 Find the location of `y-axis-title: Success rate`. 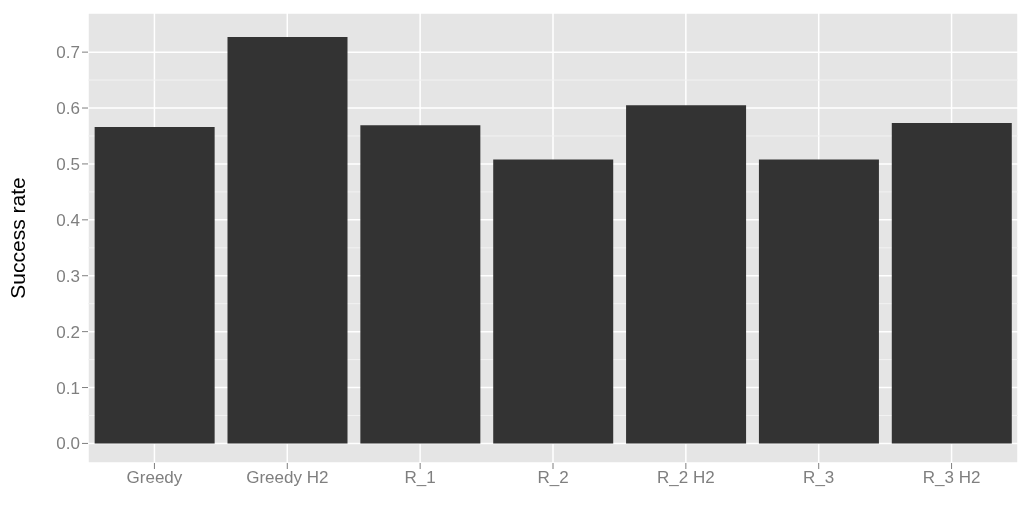

y-axis-title: Success rate is located at coordinates (18, 238).